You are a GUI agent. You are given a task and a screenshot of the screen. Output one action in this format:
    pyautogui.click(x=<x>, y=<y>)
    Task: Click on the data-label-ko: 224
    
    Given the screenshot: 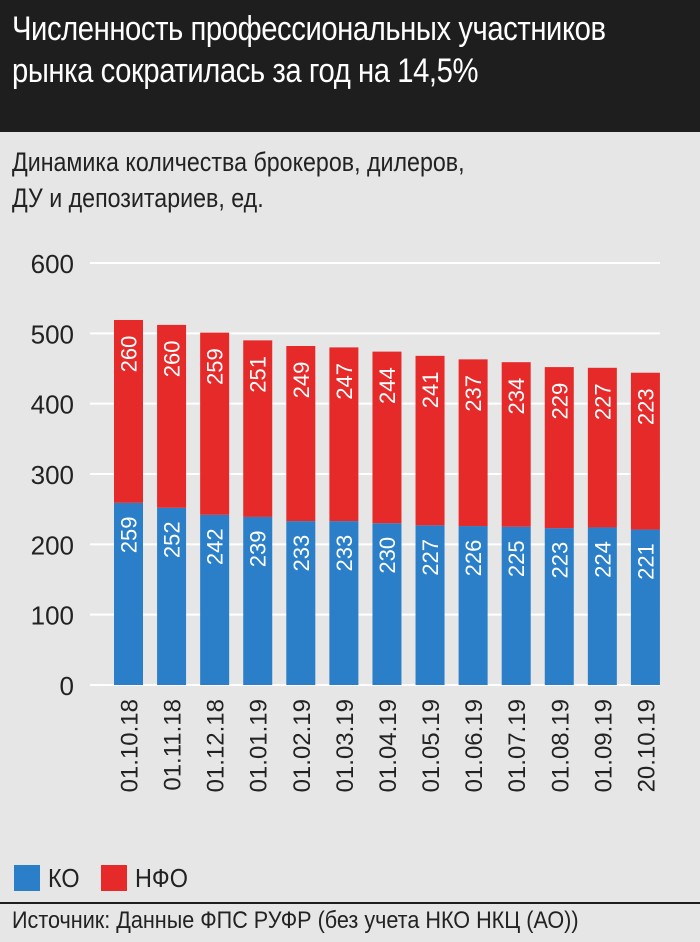 What is the action you would take?
    pyautogui.click(x=602, y=559)
    